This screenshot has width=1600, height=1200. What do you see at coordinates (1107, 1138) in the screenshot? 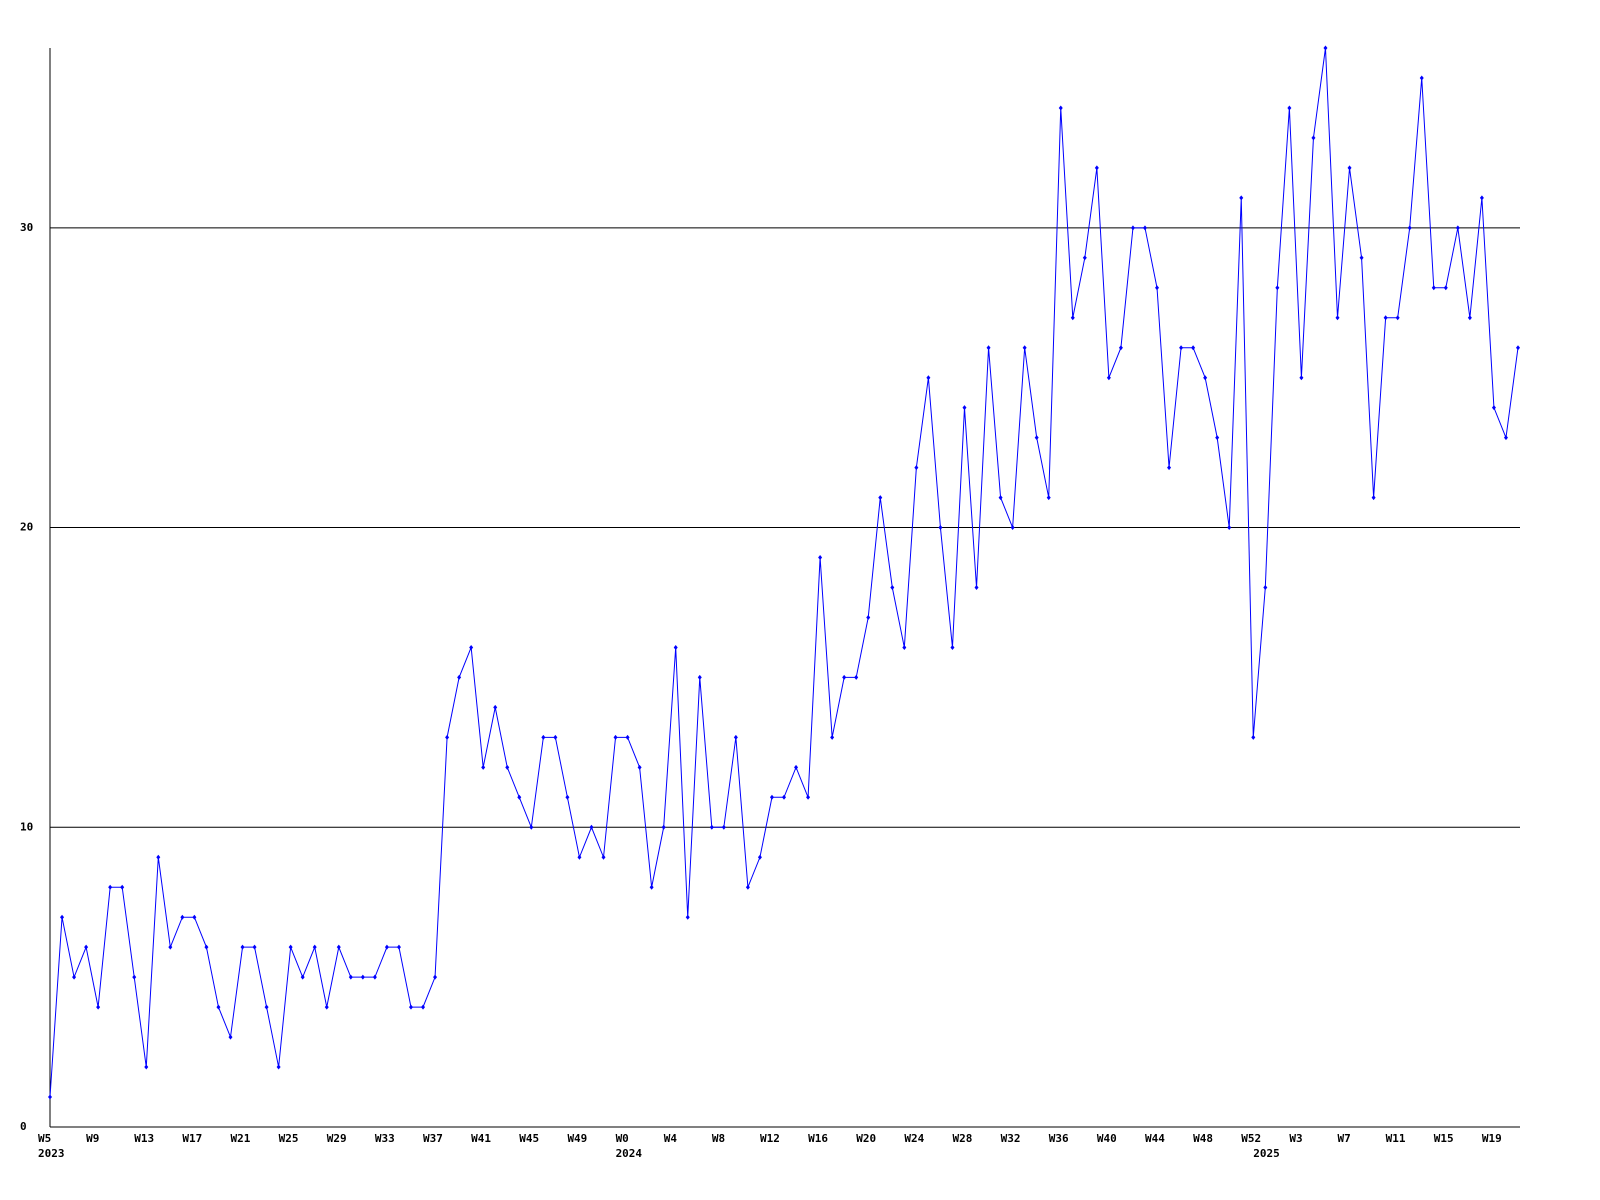
I see `x-tick-label: W40` at bounding box center [1107, 1138].